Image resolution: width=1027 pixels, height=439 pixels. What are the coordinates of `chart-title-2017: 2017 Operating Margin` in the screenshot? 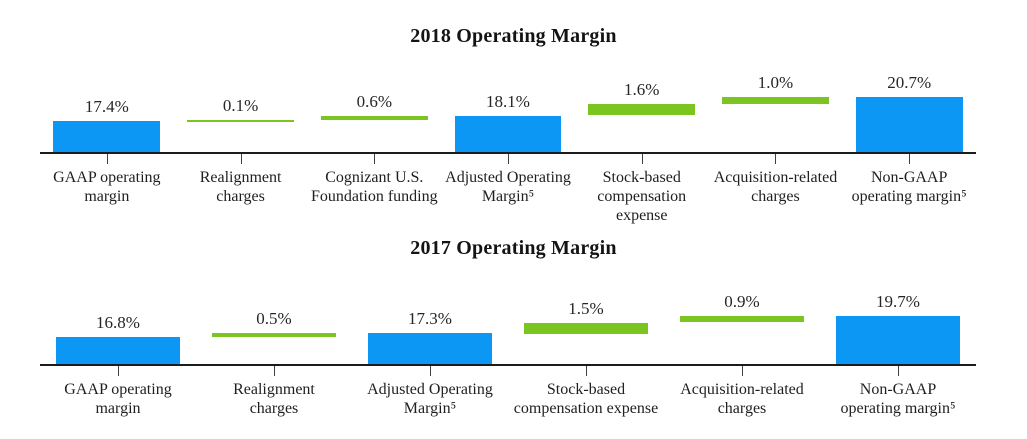 It's located at (513, 248).